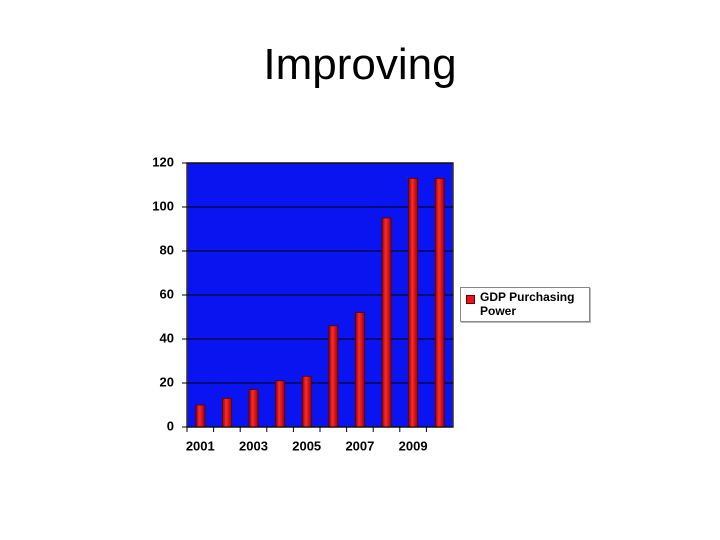 The width and height of the screenshot is (720, 540). Describe the element at coordinates (413, 445) in the screenshot. I see `x-tick-label: 2009` at that location.